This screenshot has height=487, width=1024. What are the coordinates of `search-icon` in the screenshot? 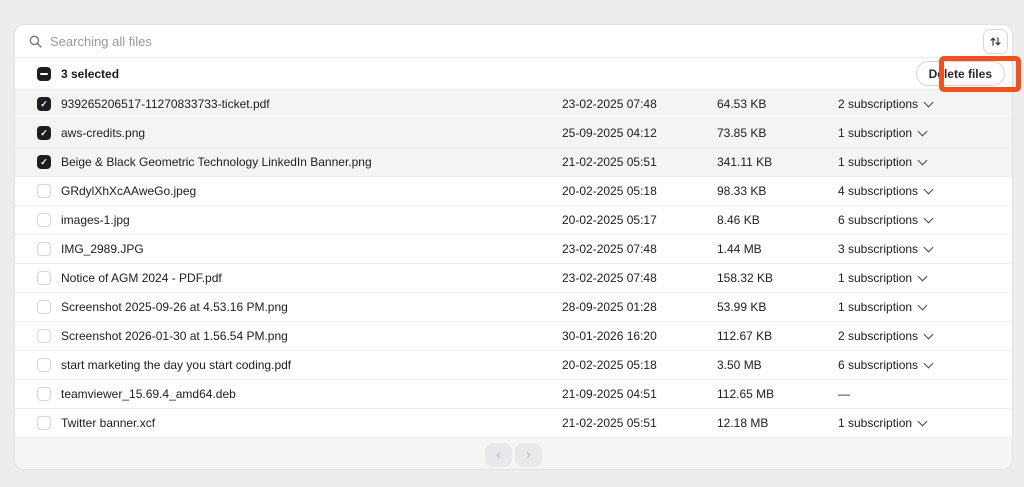 It's located at (35, 41).